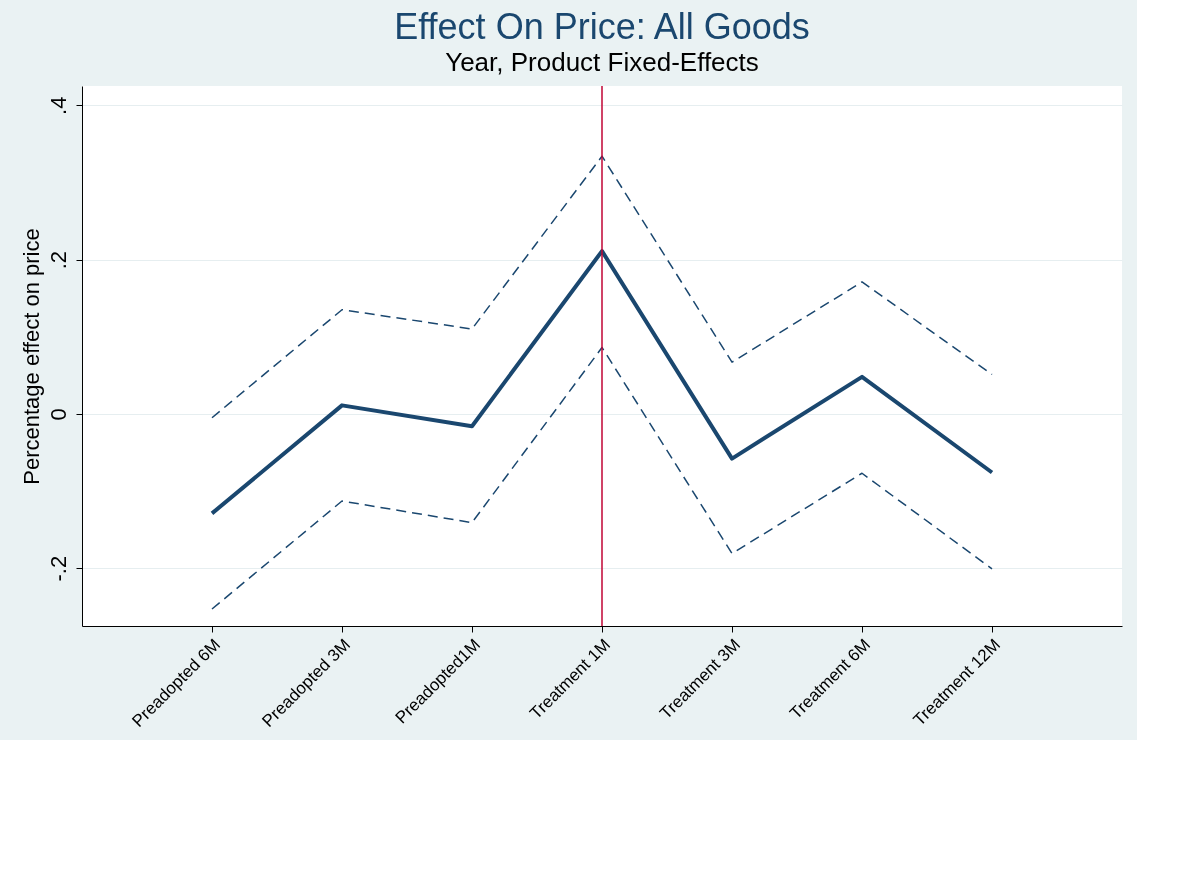 The image size is (1204, 881). I want to click on y-tick-label: .4, so click(58, 105).